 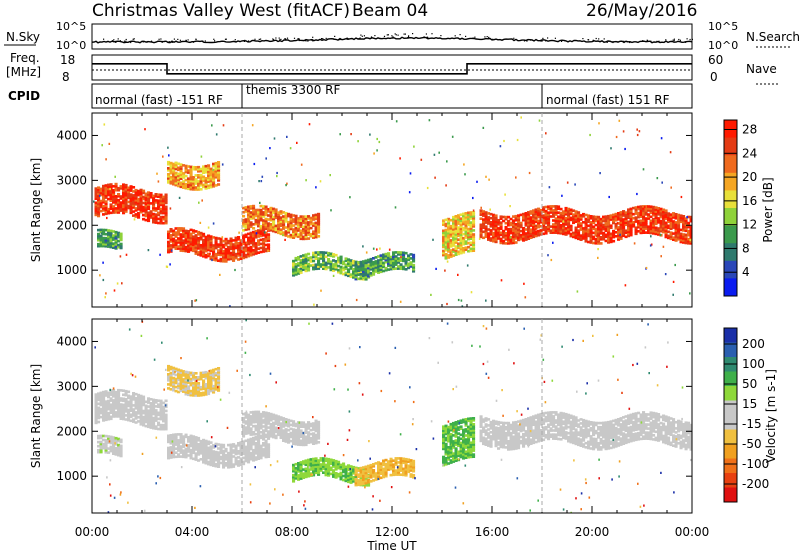 What do you see at coordinates (749, 225) in the screenshot?
I see `colorbar-tick-label: 12` at bounding box center [749, 225].